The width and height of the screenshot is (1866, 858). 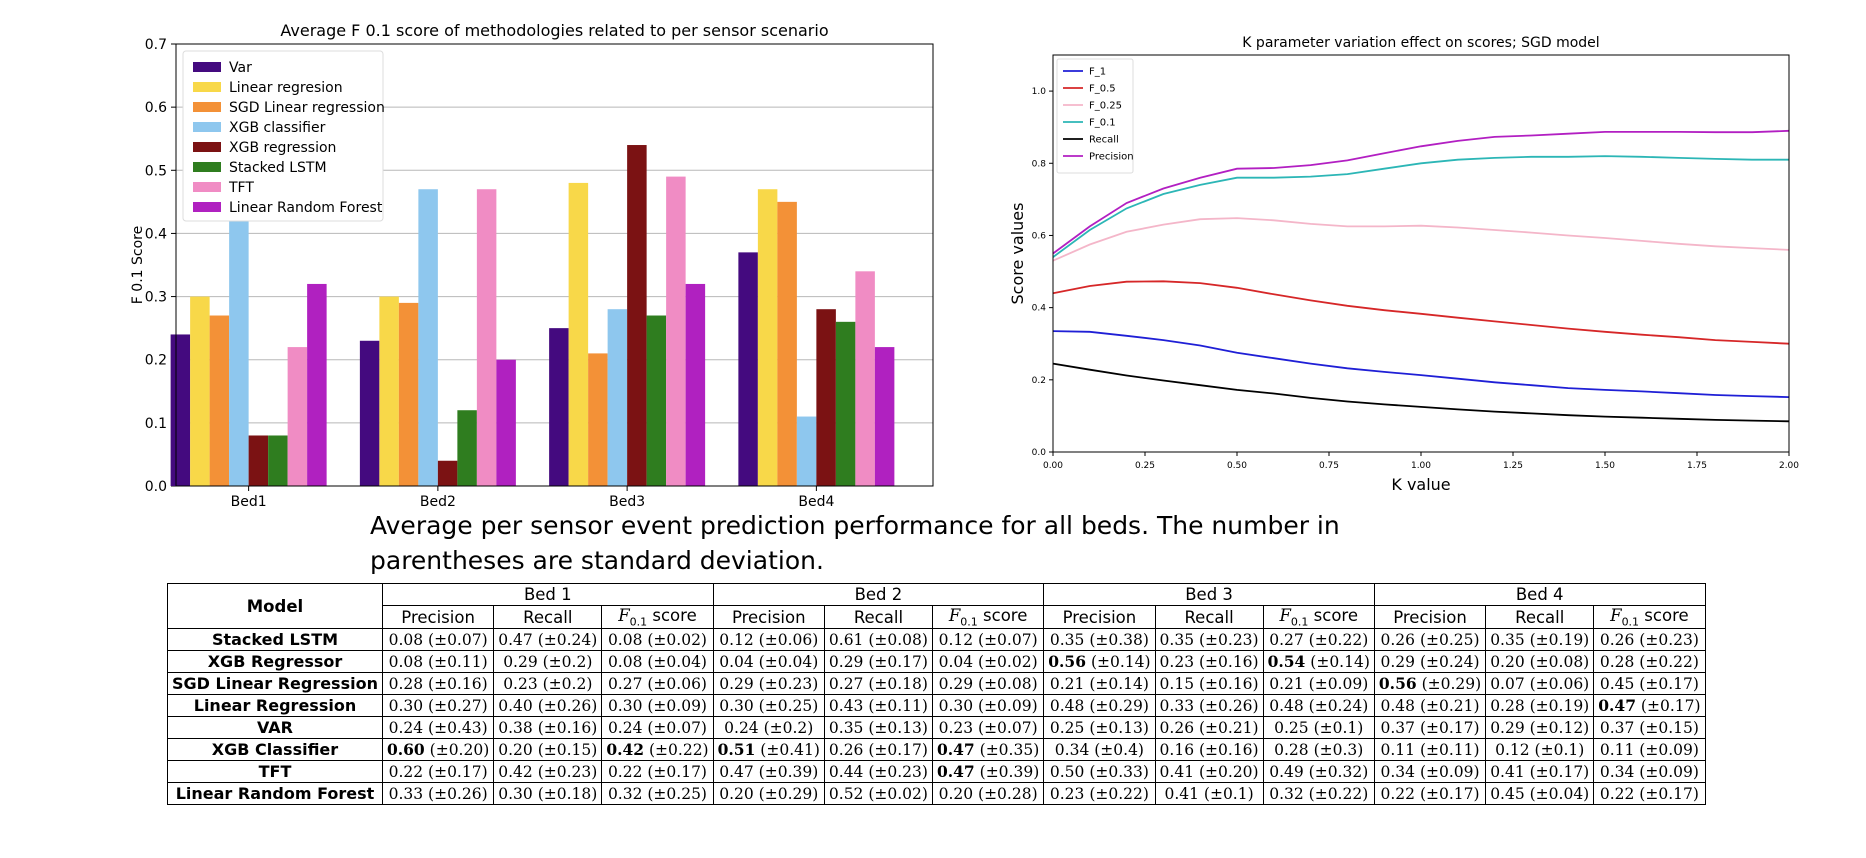 I want to click on model-name-cell: TFT, so click(x=275, y=772).